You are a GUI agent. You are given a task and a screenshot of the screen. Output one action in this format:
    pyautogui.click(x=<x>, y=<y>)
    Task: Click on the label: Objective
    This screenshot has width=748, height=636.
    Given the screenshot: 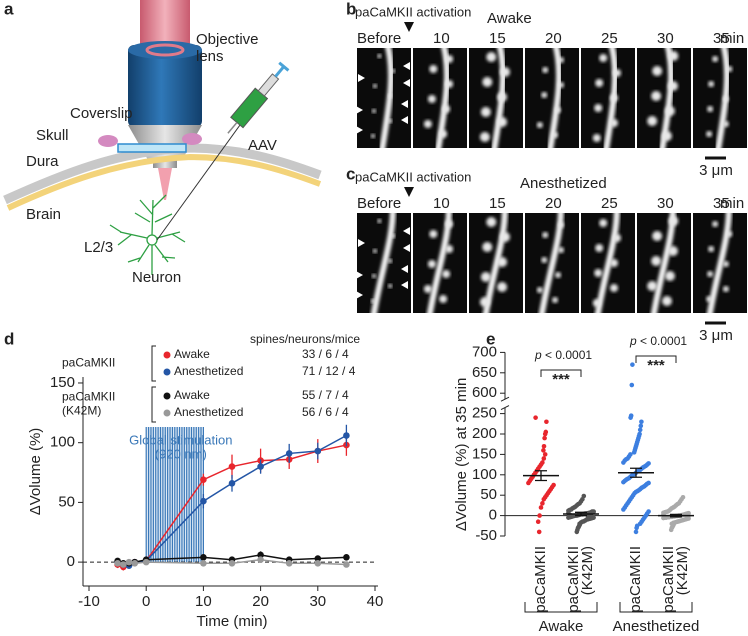 What is the action you would take?
    pyautogui.click(x=227, y=39)
    